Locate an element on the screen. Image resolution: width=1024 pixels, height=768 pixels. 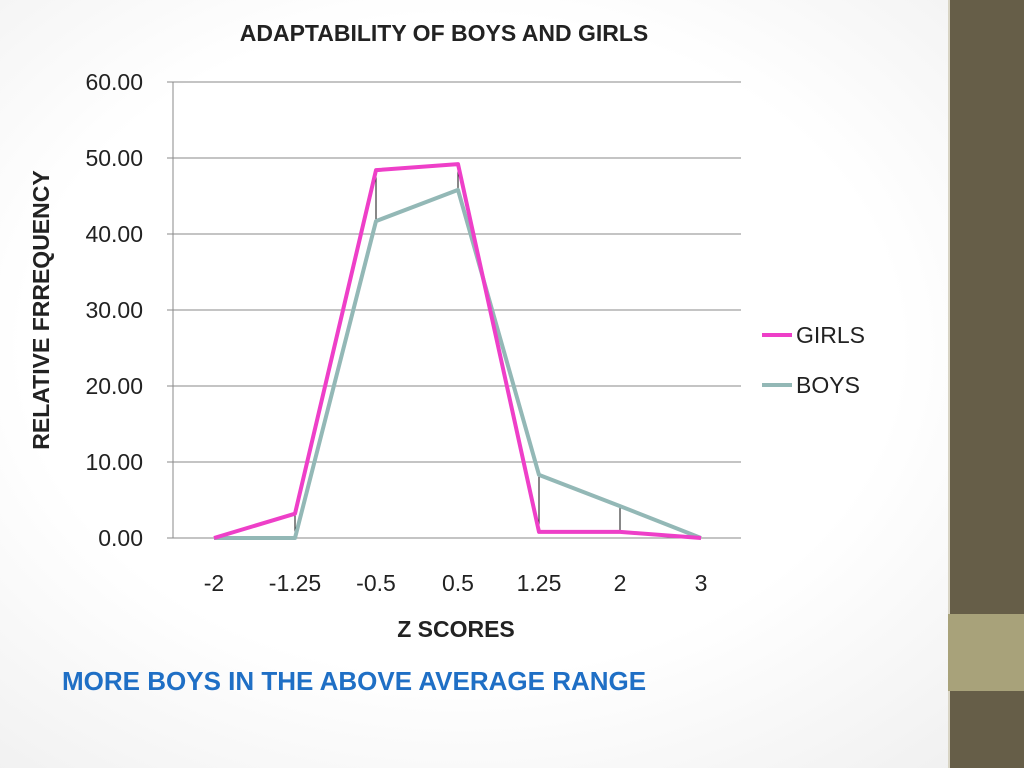
y-tick-labels: 0.00 10.00 20.00 30.00 40.00 50.00 60.00 is located at coordinates (114, 310).